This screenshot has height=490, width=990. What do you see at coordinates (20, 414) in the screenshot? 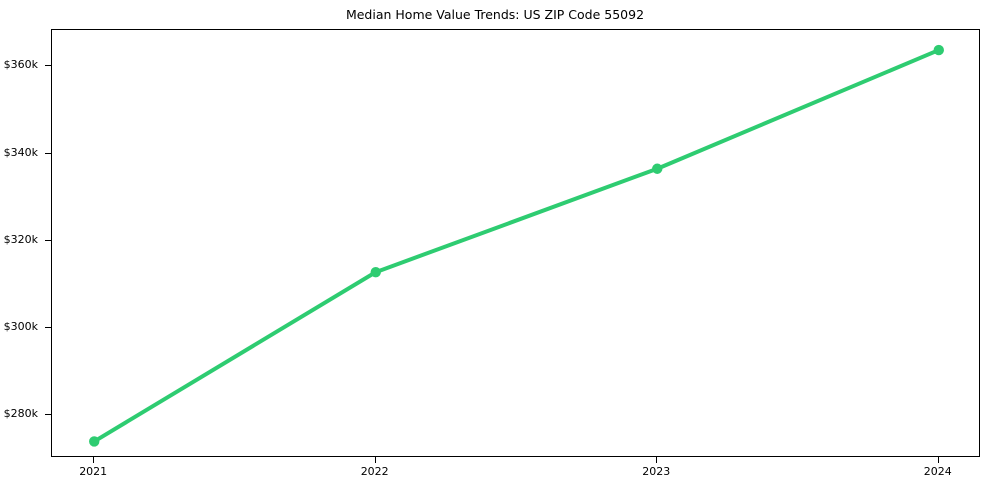
I see `y-axis-tick-label: $280k` at bounding box center [20, 414].